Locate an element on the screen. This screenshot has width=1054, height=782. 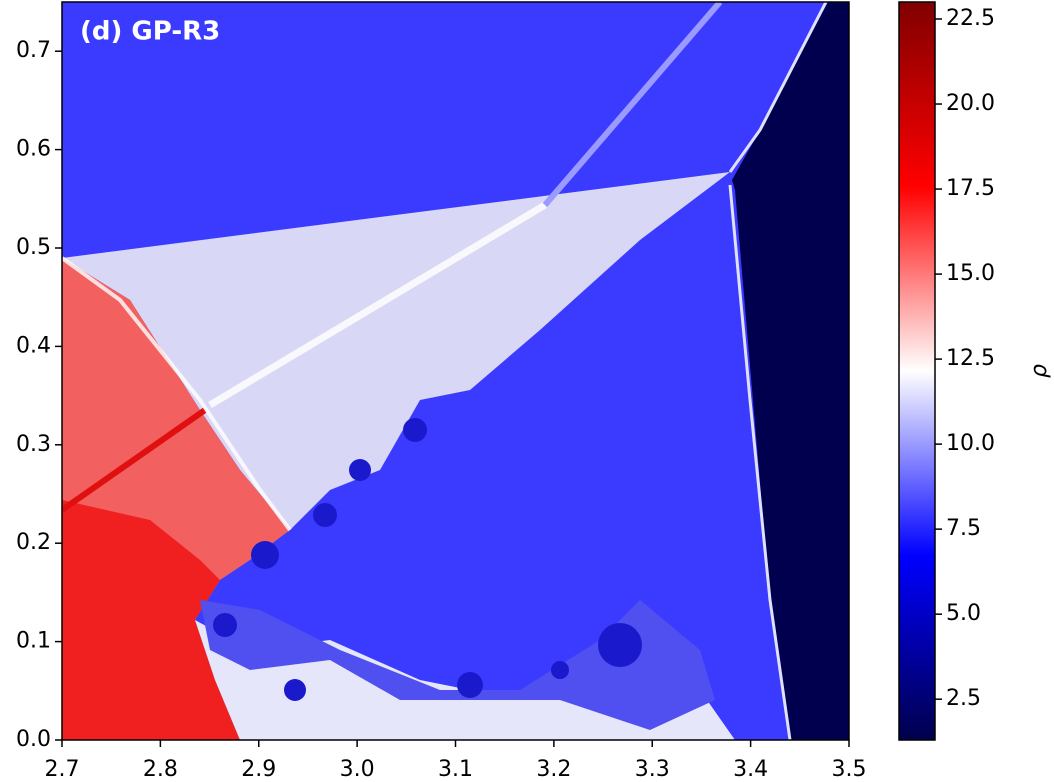
x-tick-label: 3.2 is located at coordinates (553, 769).